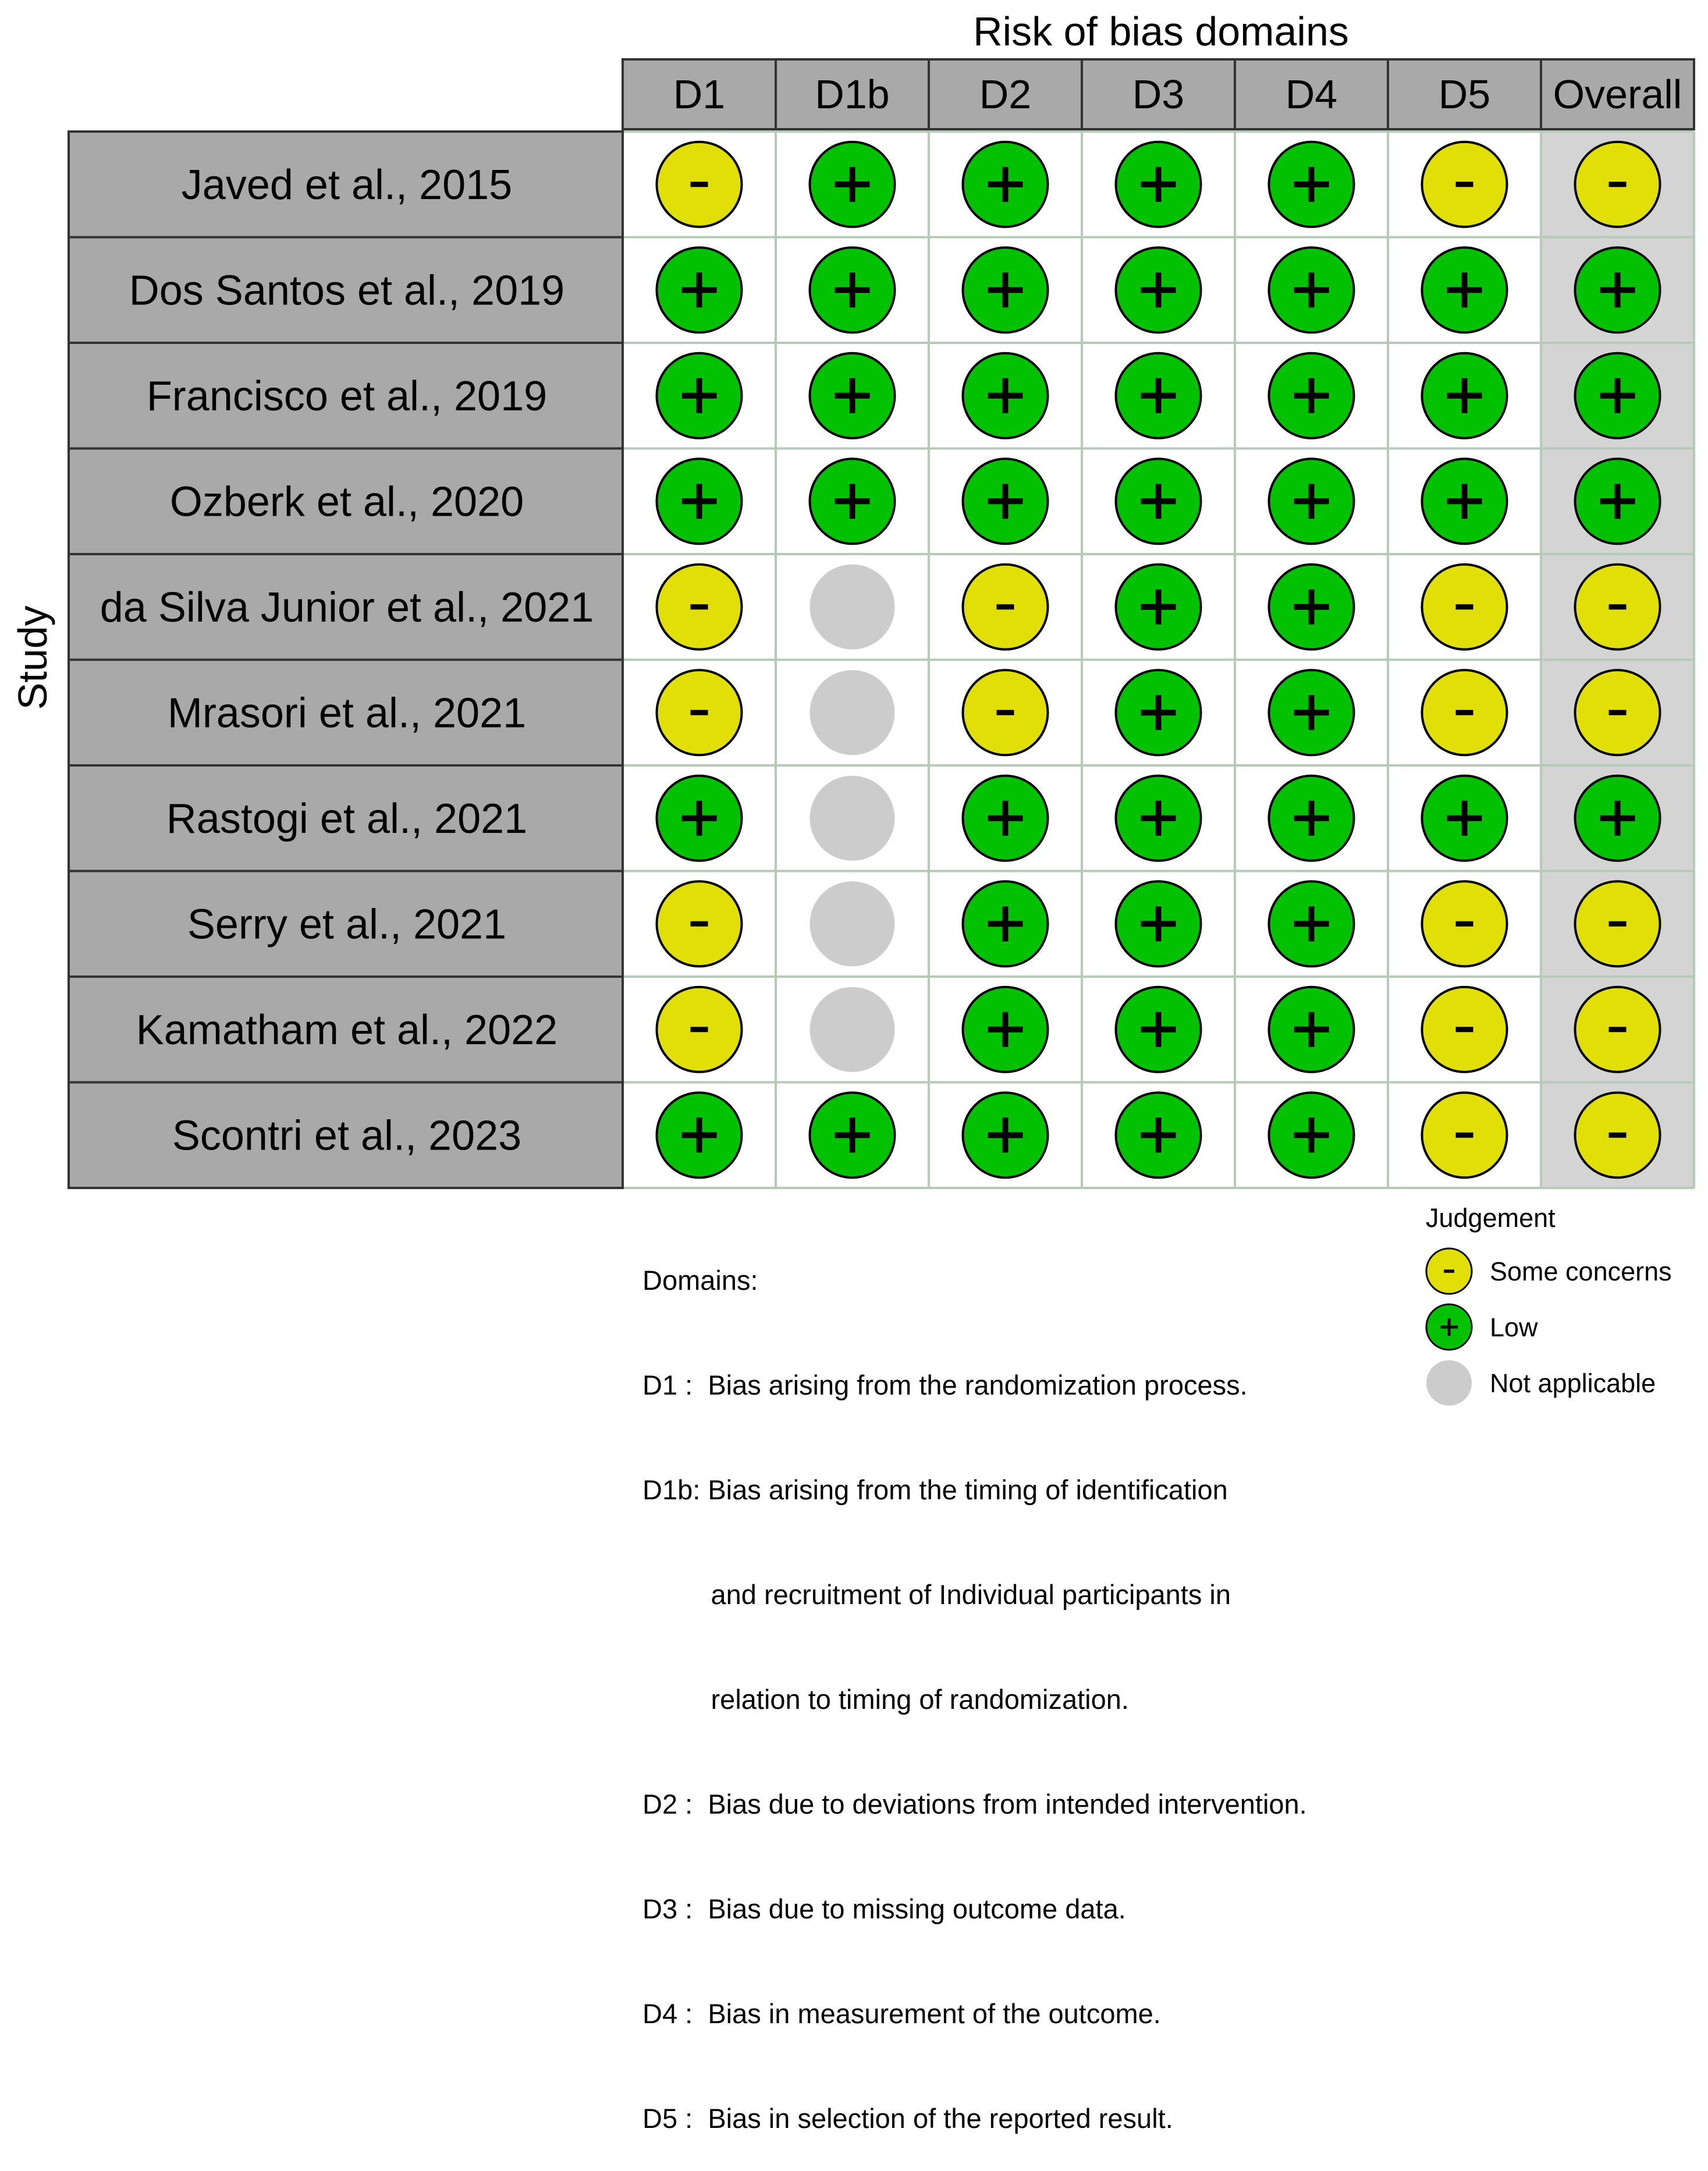 The image size is (1708, 2171). I want to click on study-label: Francisco et al., 2019, so click(347, 396).